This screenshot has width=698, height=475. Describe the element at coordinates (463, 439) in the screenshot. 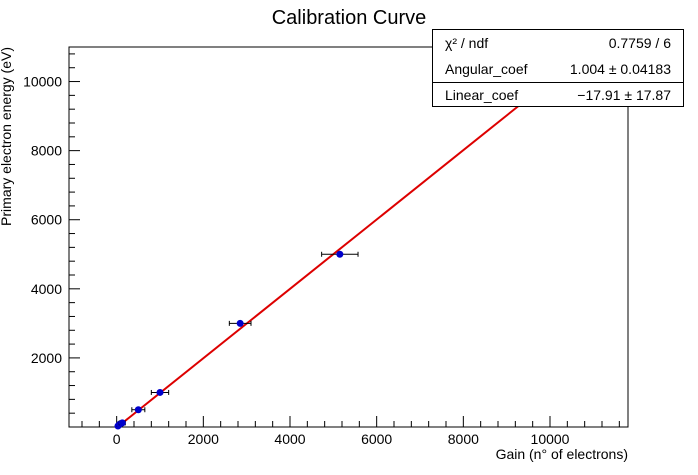

I see `x-tick-label: 8000` at that location.